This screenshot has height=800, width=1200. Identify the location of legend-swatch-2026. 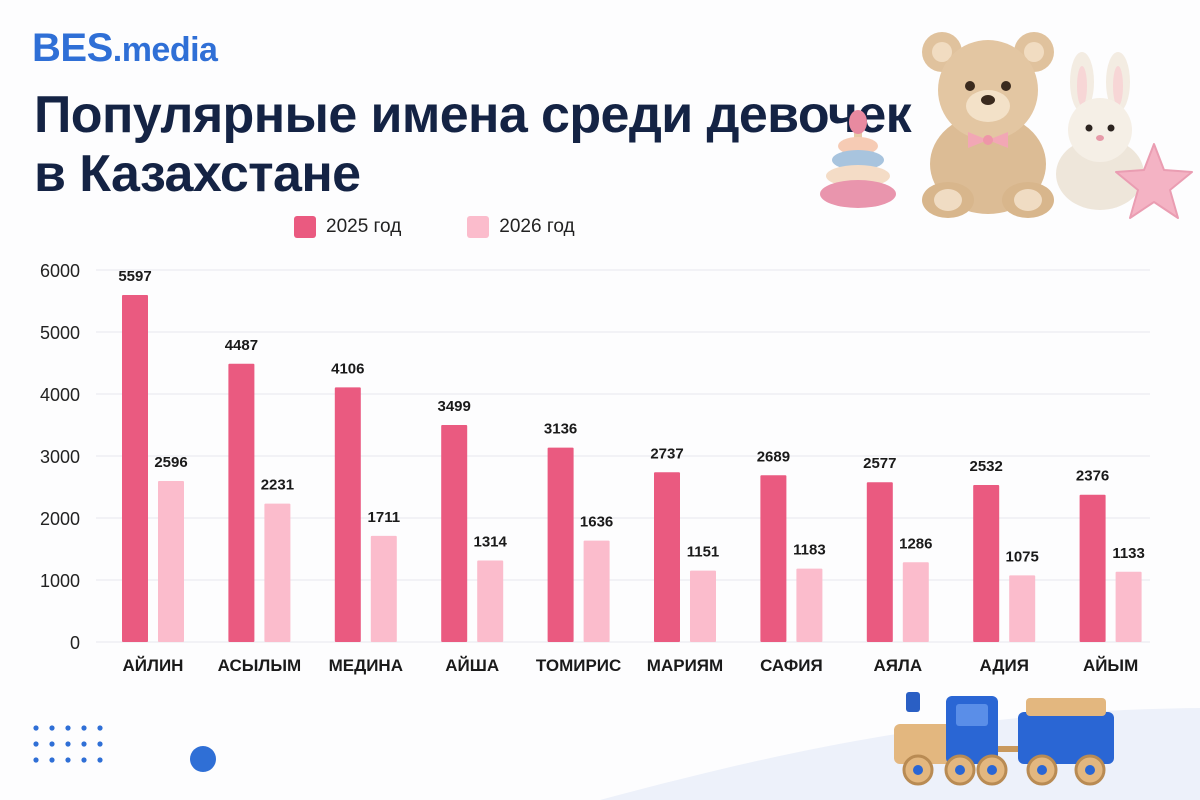
(478, 227).